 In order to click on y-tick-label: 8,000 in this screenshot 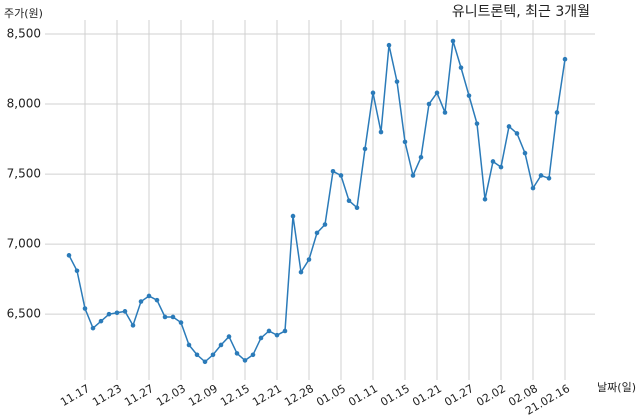, I will do `click(24, 104)`.